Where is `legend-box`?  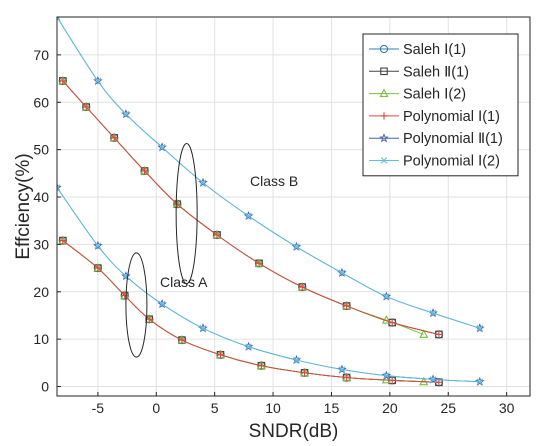
legend-box is located at coordinates (440, 105).